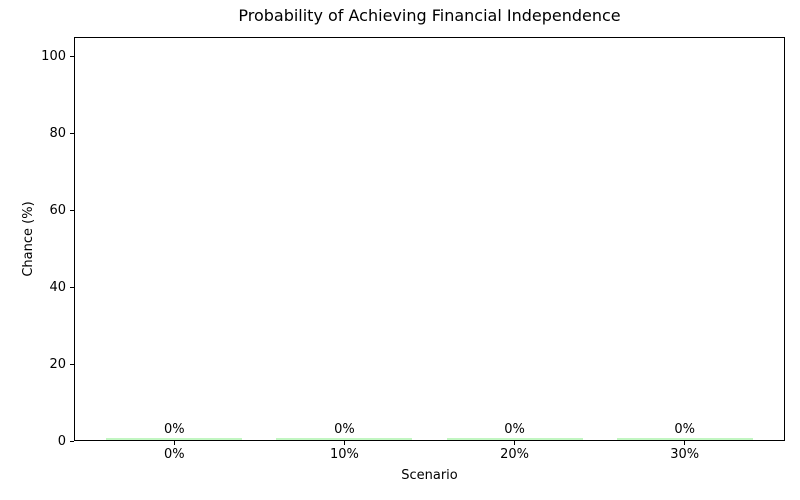 The width and height of the screenshot is (800, 500). I want to click on y-tick-label: 0, so click(61, 441).